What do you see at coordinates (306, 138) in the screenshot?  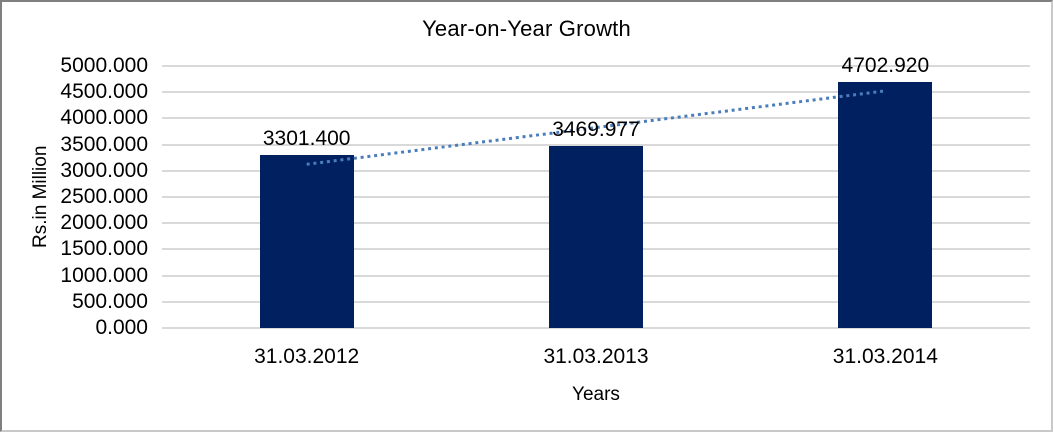 I see `bar-value-label: 3301.400` at bounding box center [306, 138].